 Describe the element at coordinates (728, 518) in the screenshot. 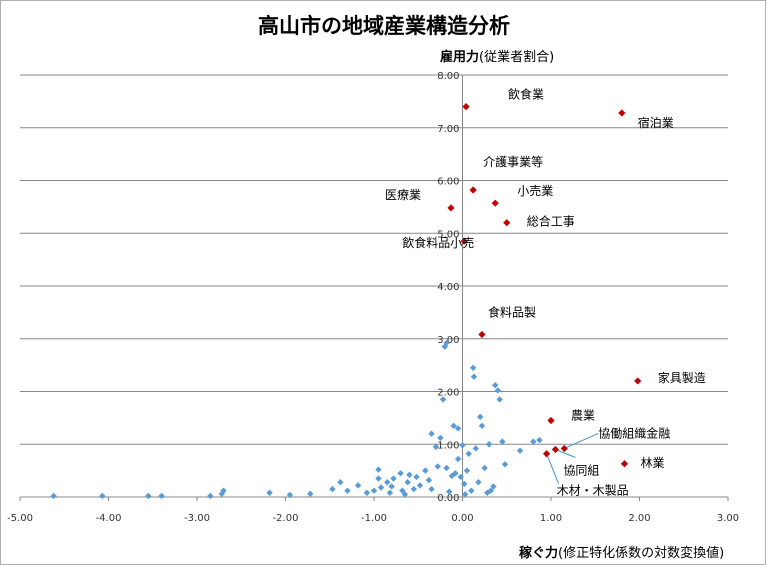

I see `x-tick-label: 3.00` at that location.